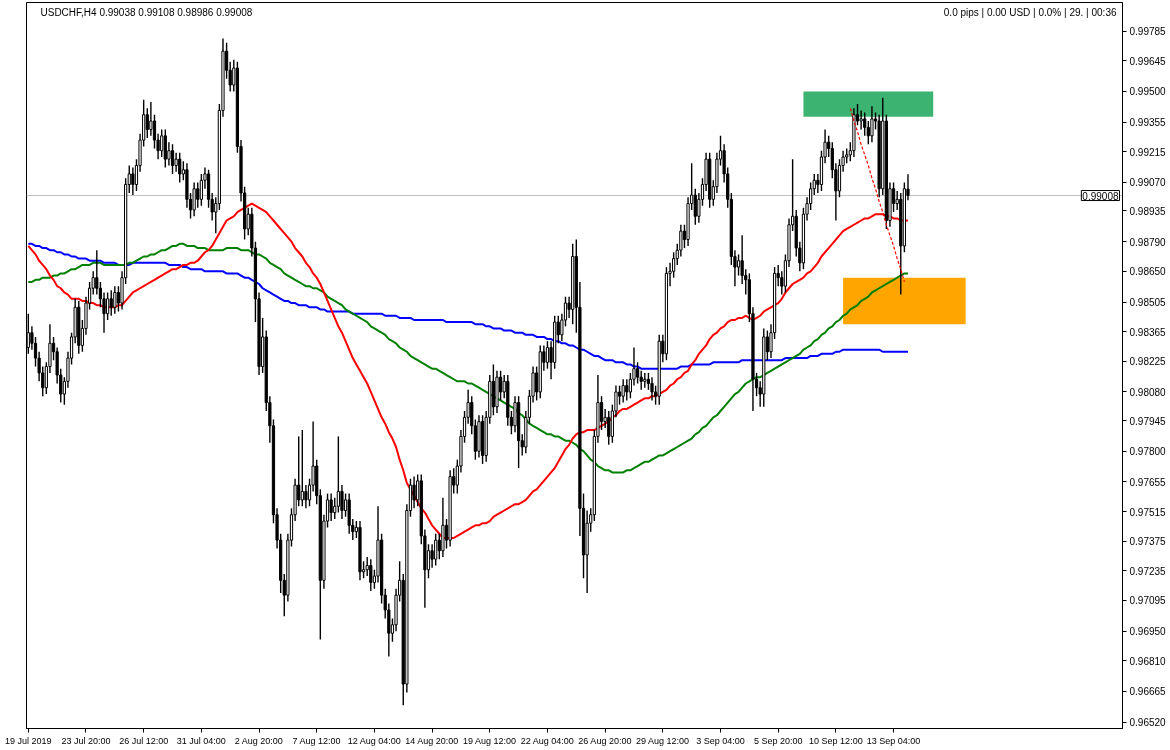 This screenshot has width=1170, height=750. I want to click on y-tick-label: 0.96810, so click(1148, 661).